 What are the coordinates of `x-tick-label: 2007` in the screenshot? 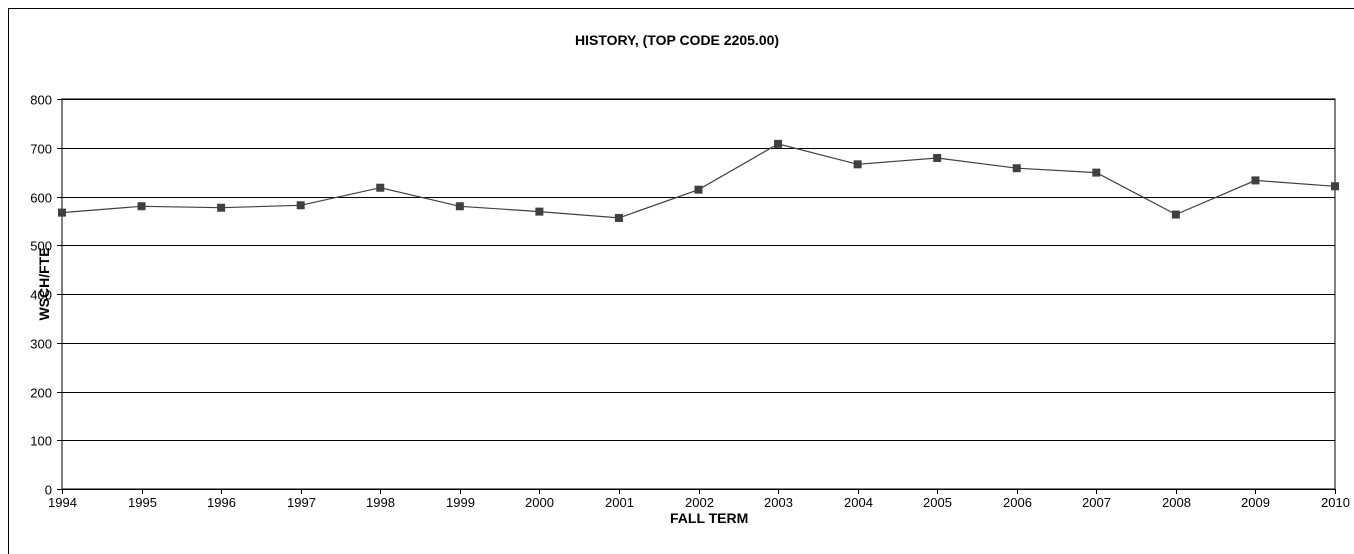 It's located at (1096, 502).